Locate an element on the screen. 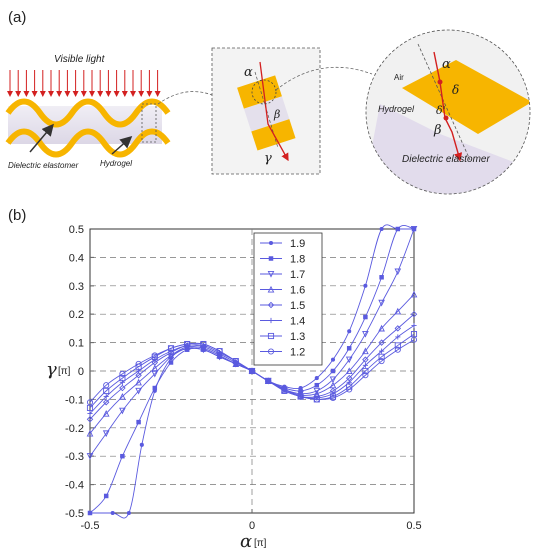  detail-normal-line is located at coordinates (444, 102).